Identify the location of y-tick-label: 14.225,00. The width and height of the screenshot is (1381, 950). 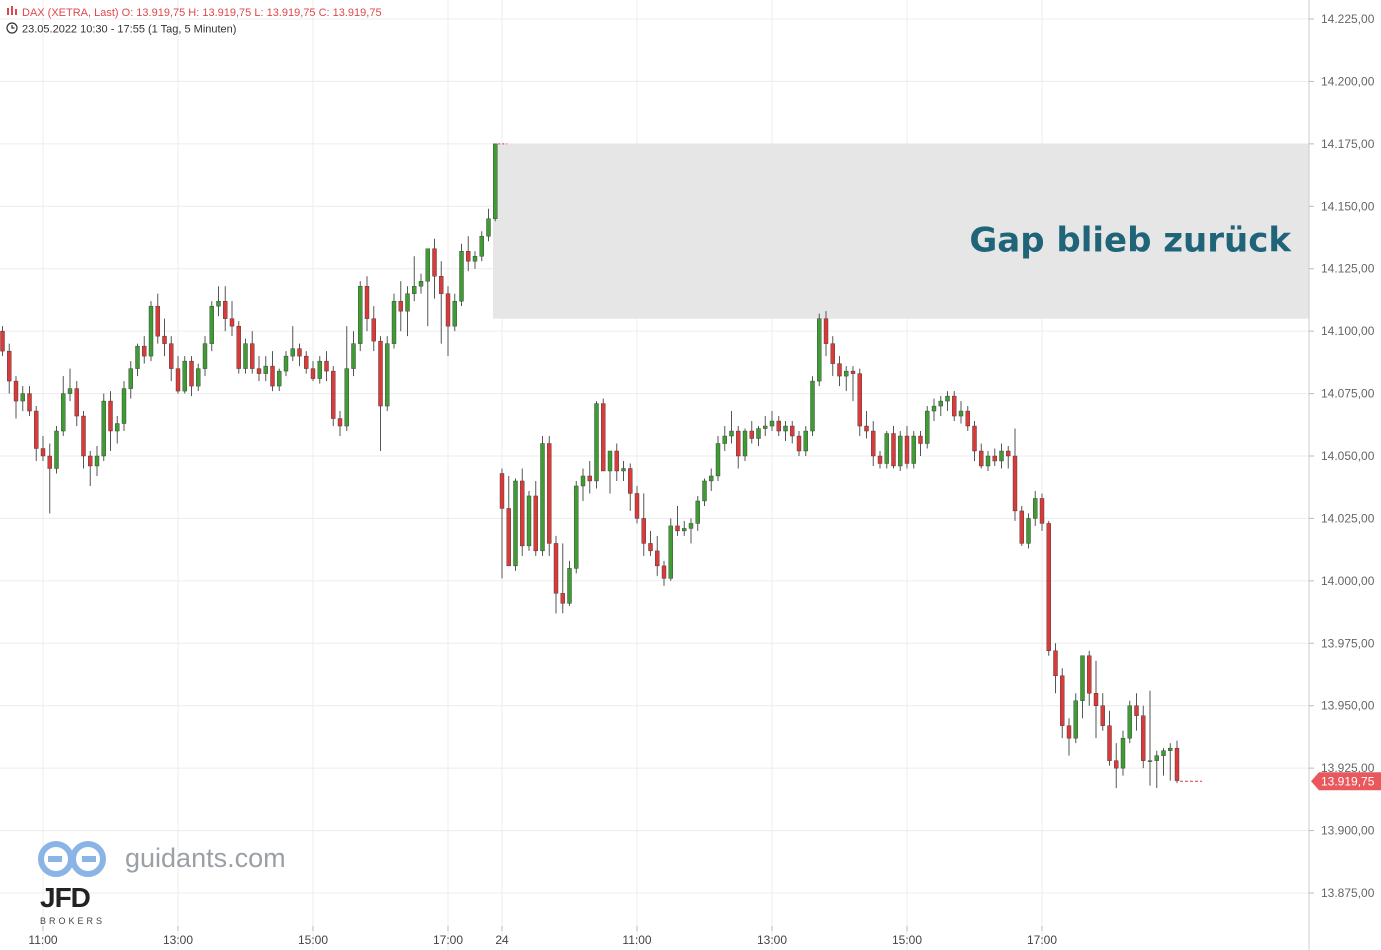
(1348, 19).